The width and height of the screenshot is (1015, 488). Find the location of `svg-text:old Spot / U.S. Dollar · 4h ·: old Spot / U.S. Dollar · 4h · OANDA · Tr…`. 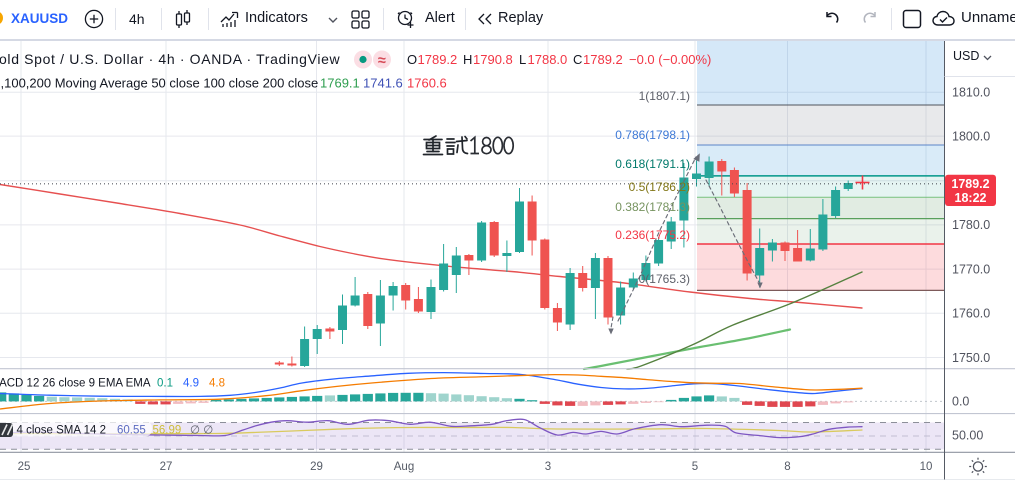

svg-text:old Spot / U.S. Dollar · 4h ·: old Spot / U.S. Dollar · 4h · OANDA · Tr… is located at coordinates (170, 59).